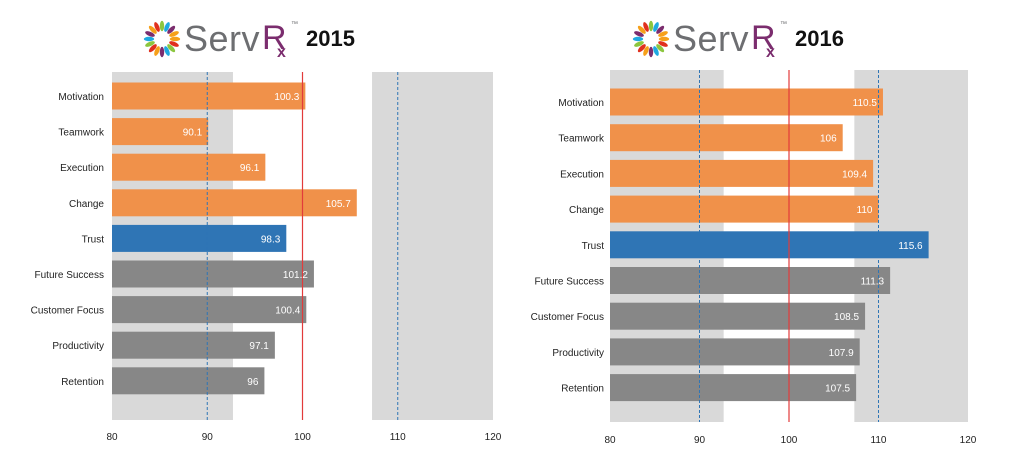  I want to click on data-label: 105.7, so click(338, 204).